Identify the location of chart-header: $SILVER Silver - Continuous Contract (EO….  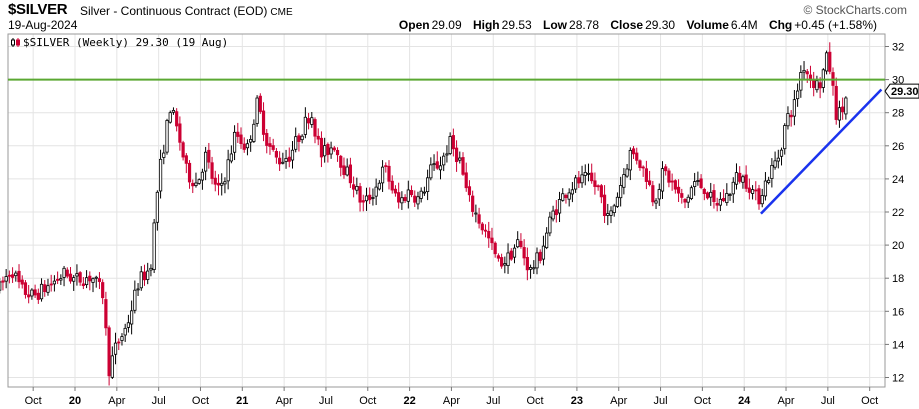
(459, 17).